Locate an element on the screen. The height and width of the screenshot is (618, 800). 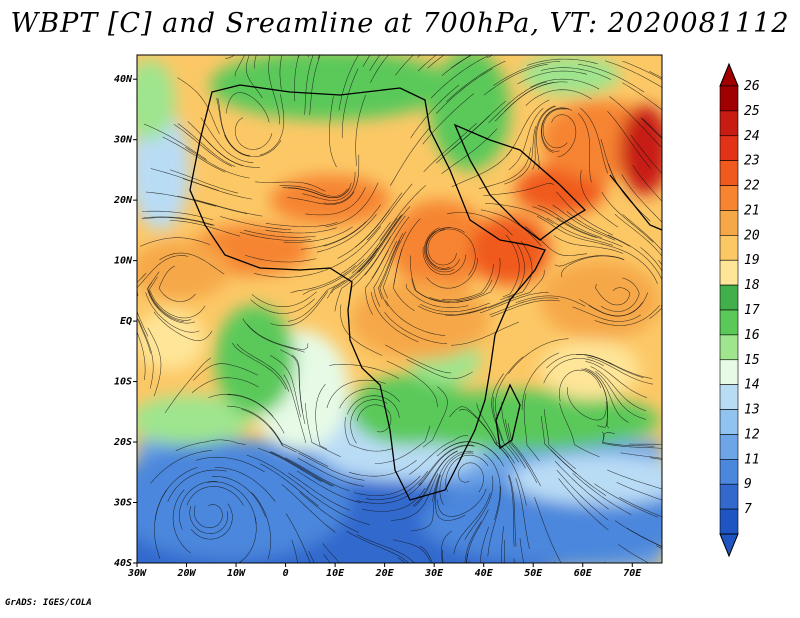
lon-label: 50E is located at coordinates (533, 573).